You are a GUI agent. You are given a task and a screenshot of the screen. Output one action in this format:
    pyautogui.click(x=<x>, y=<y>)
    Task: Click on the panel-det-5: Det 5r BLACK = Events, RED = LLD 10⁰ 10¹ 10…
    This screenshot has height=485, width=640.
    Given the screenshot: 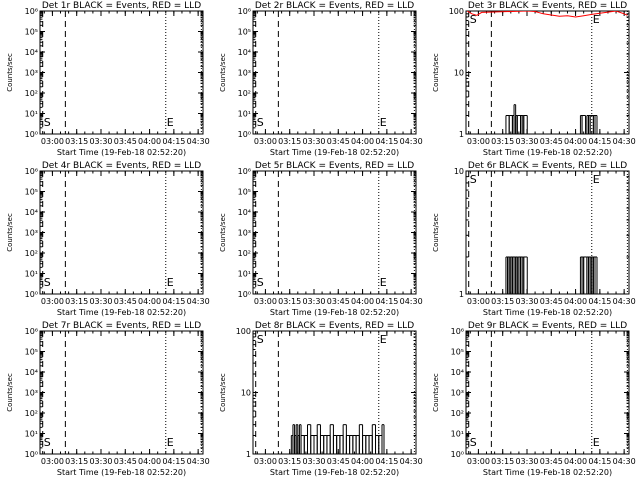 What is the action you would take?
    pyautogui.click(x=321, y=239)
    